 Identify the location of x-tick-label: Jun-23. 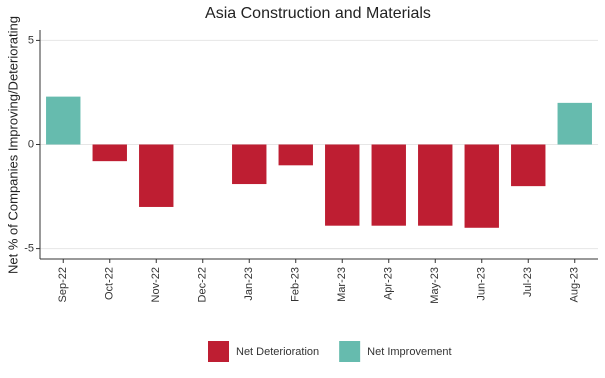
(482, 284).